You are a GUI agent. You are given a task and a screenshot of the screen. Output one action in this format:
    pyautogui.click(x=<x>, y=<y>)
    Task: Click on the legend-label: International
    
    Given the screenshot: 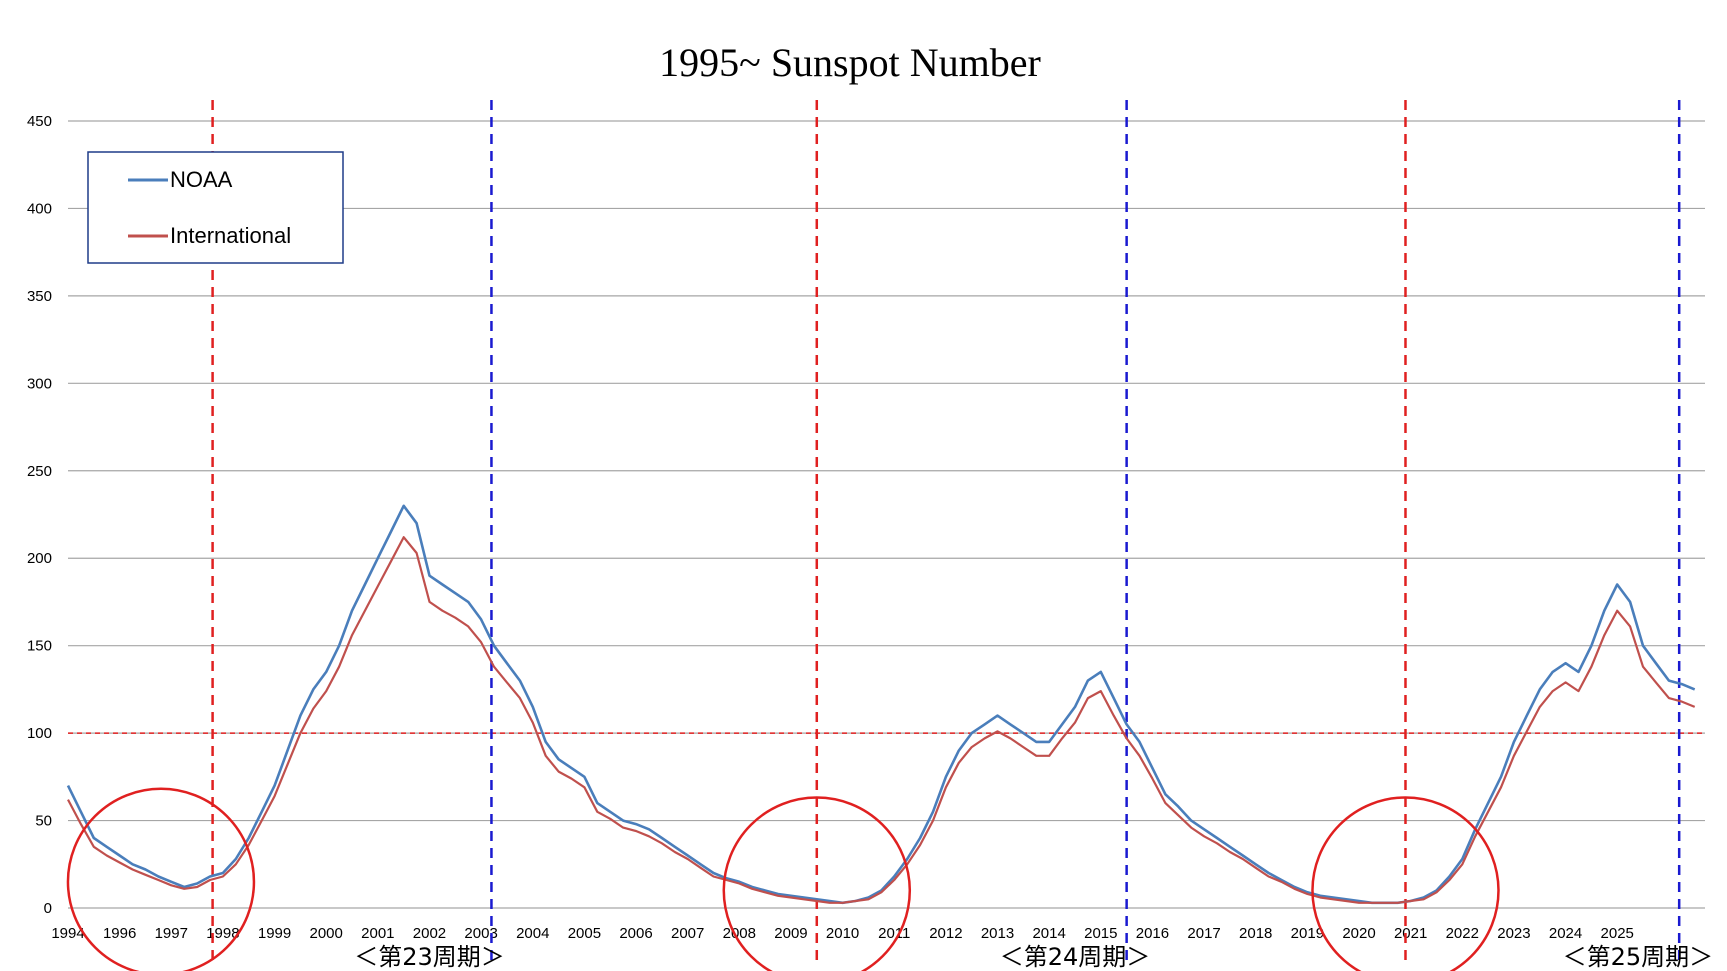 What is the action you would take?
    pyautogui.click(x=230, y=235)
    